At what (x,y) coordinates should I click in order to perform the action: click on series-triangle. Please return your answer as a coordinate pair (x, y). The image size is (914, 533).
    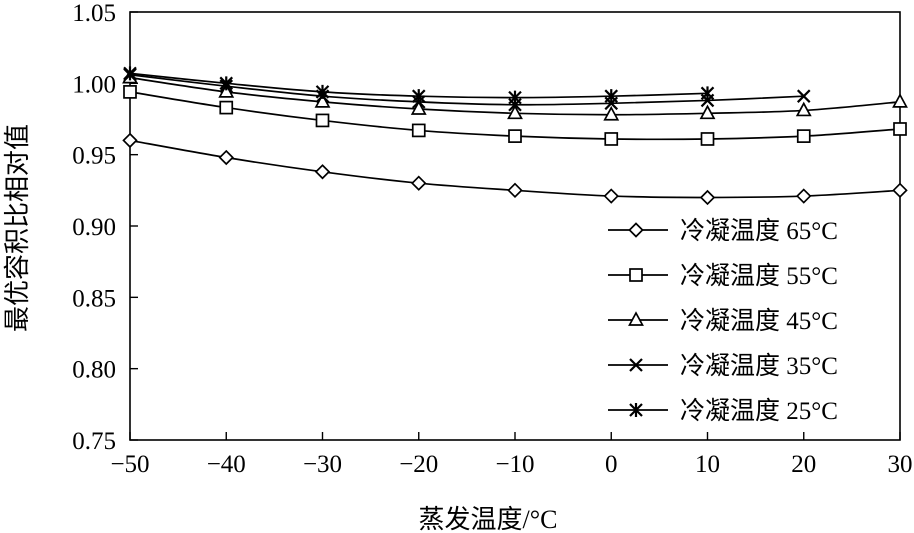
    Looking at the image, I should click on (515, 94).